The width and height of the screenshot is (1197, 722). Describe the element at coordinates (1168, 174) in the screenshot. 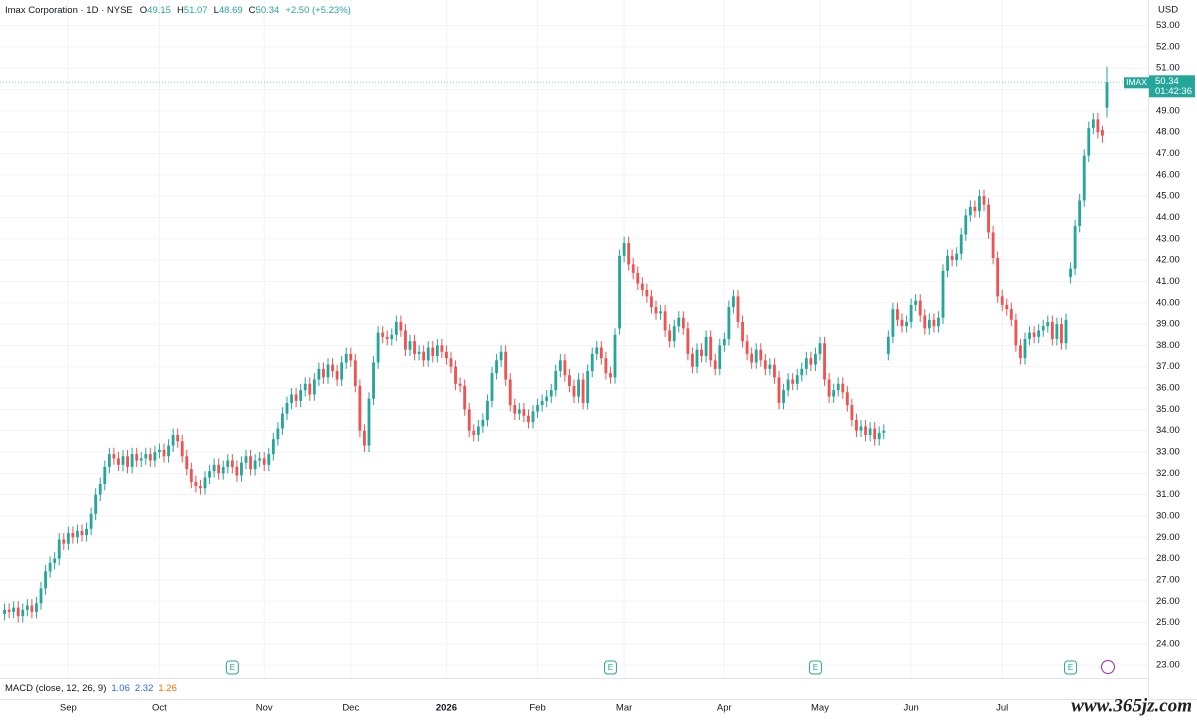

I see `y-tick-label: 46.00` at that location.